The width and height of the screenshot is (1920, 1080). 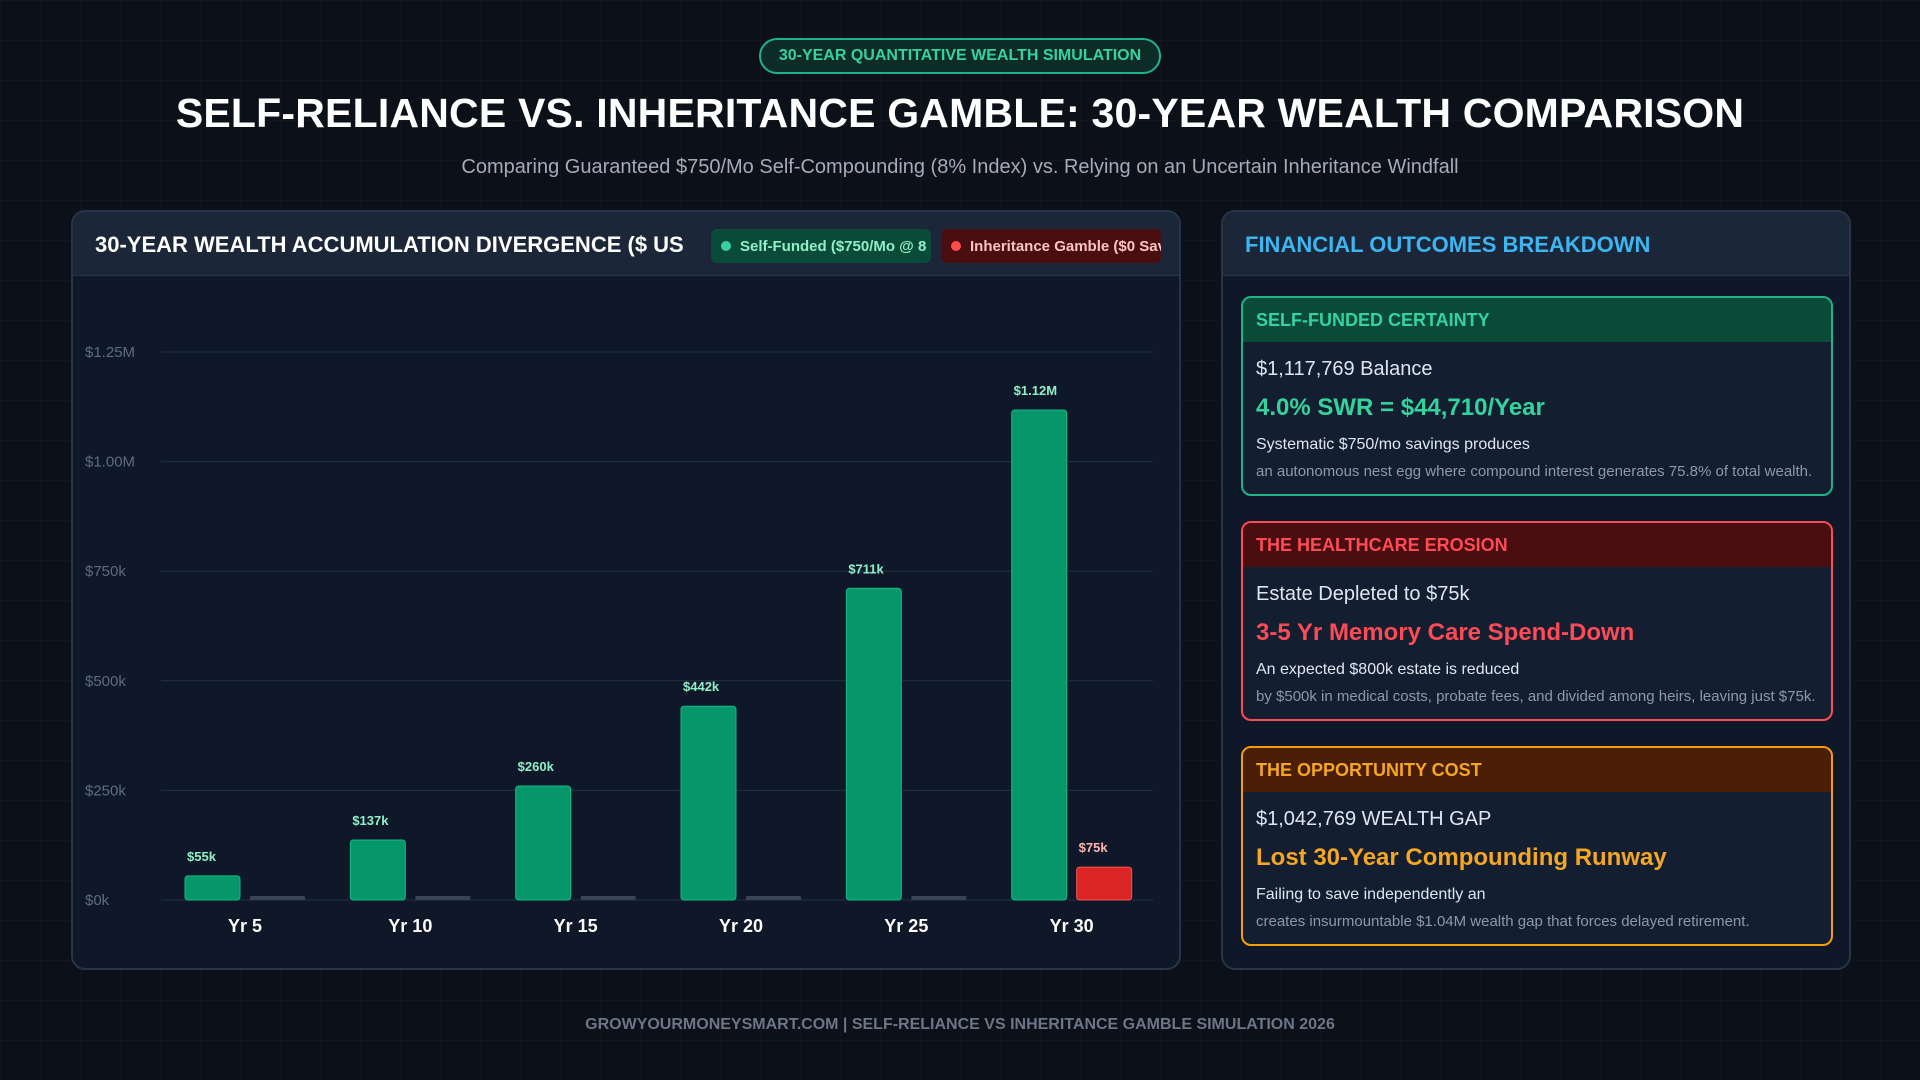 What do you see at coordinates (410, 926) in the screenshot?
I see `x-tick-label: Yr 10` at bounding box center [410, 926].